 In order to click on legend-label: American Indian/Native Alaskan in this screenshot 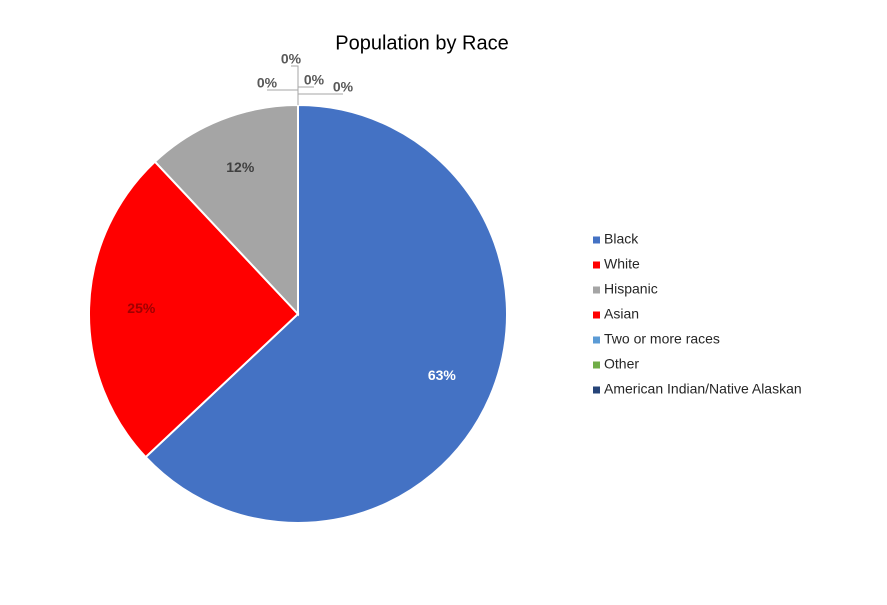, I will do `click(703, 389)`.